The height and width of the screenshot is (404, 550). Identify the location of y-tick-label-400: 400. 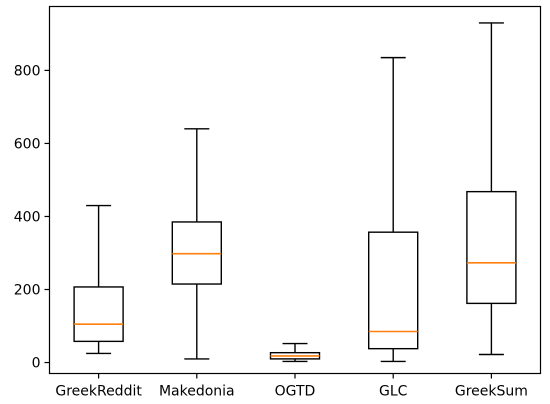
(27, 217).